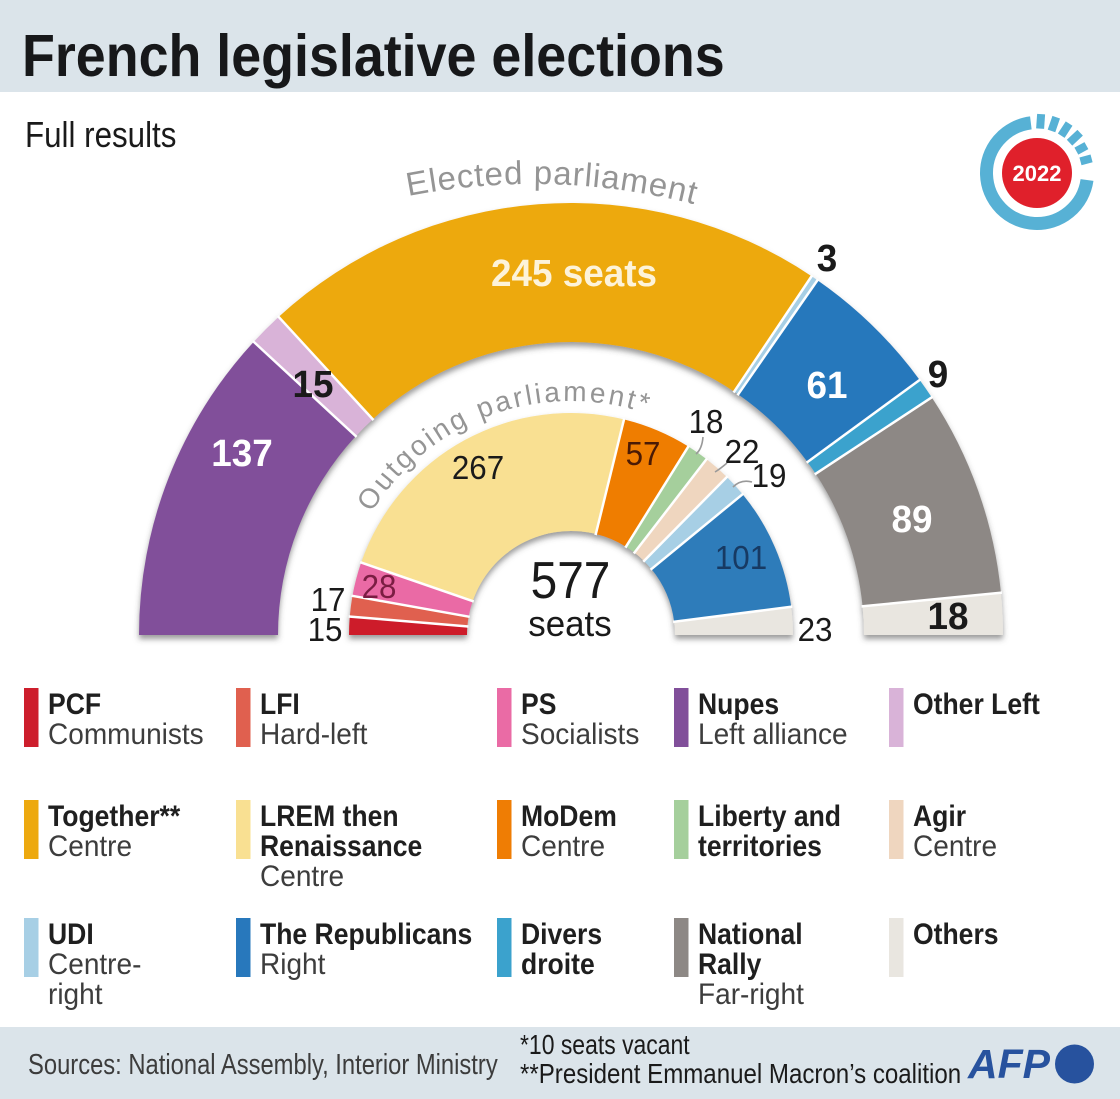 Image resolution: width=1120 pixels, height=1099 pixels. Describe the element at coordinates (730, 964) in the screenshot. I see `svg-text: Rally` at that location.